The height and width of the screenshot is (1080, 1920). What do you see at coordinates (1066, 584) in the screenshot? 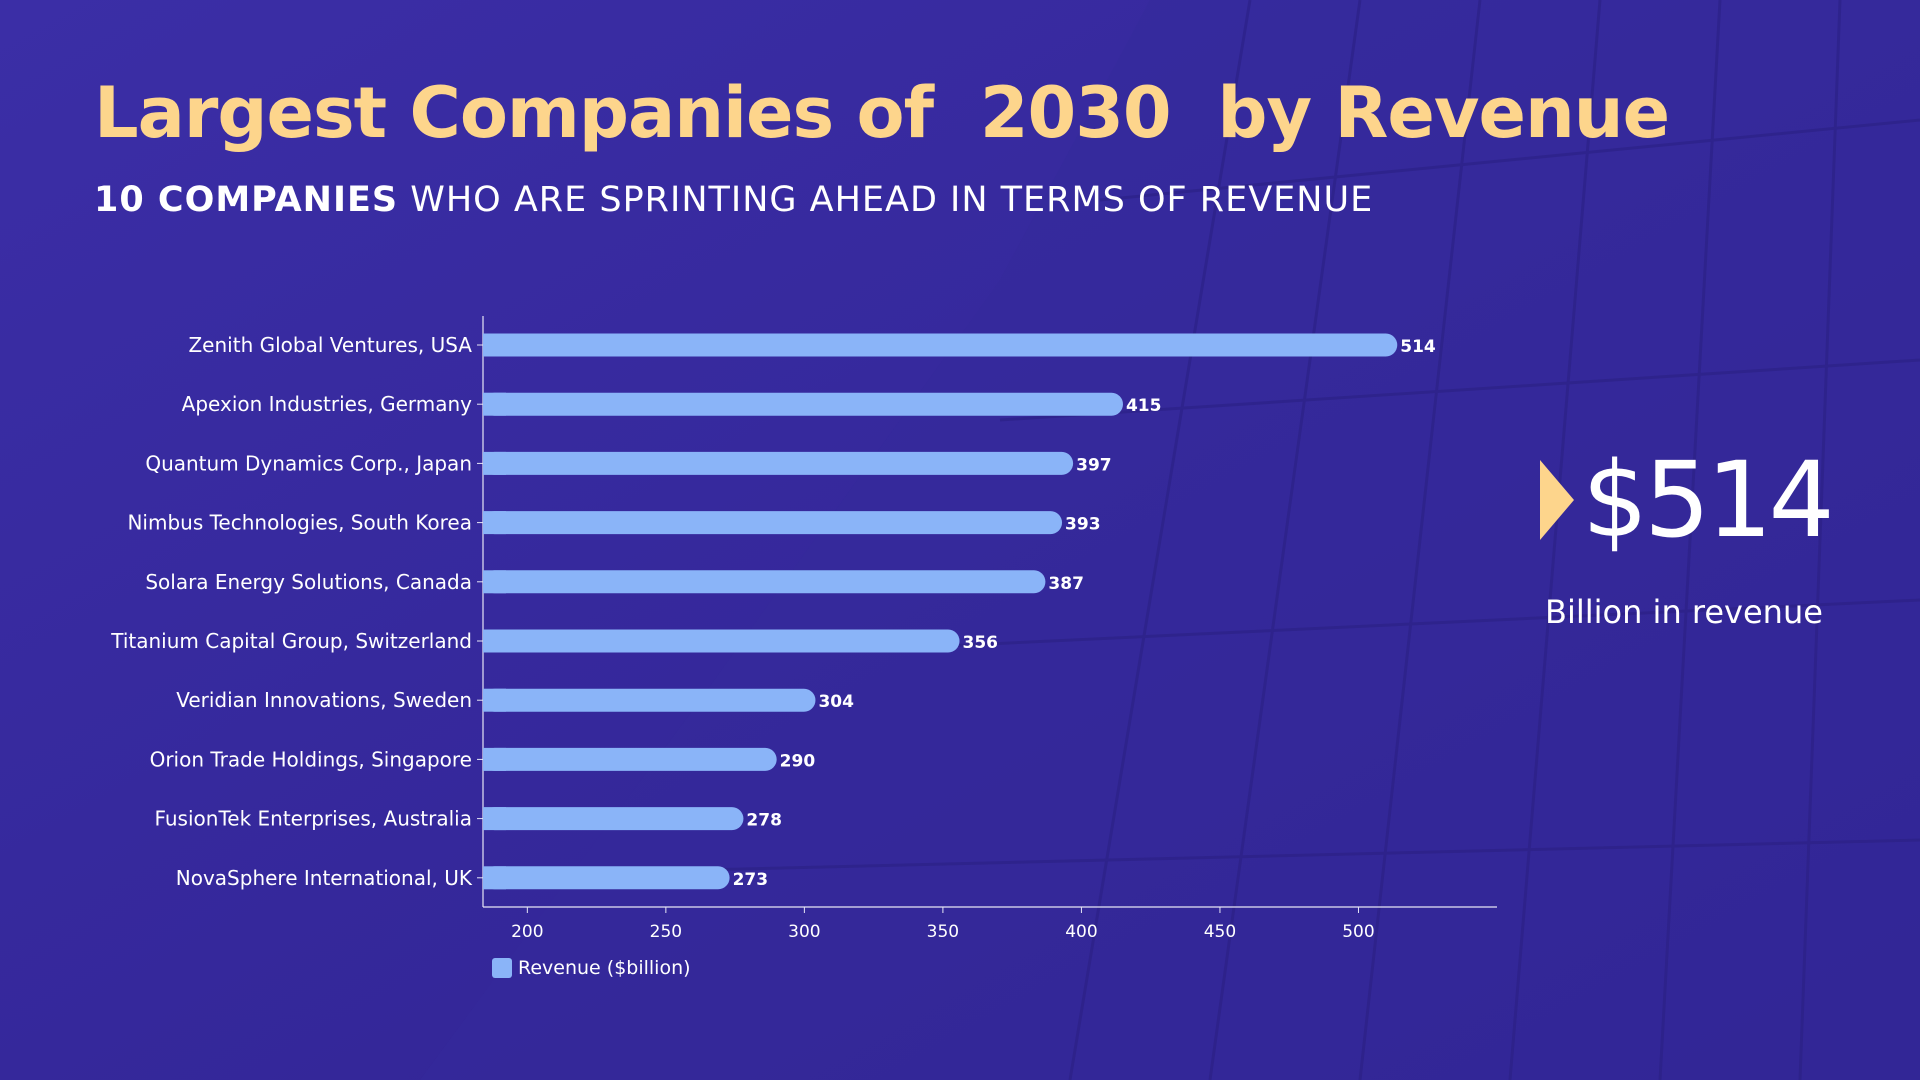
I see `bar-value-label: 387` at bounding box center [1066, 584].